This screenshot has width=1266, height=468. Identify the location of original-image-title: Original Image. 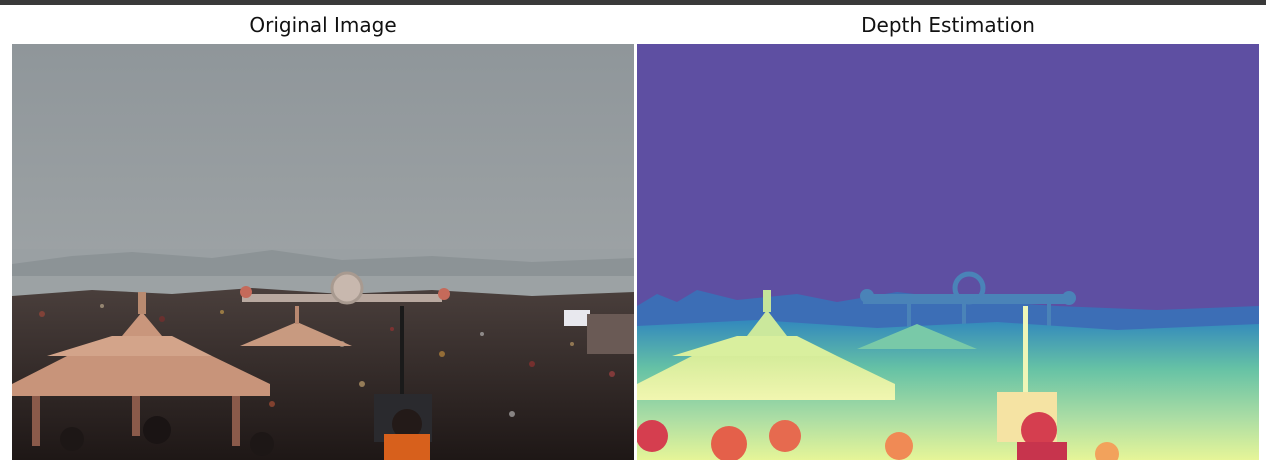
(323, 25).